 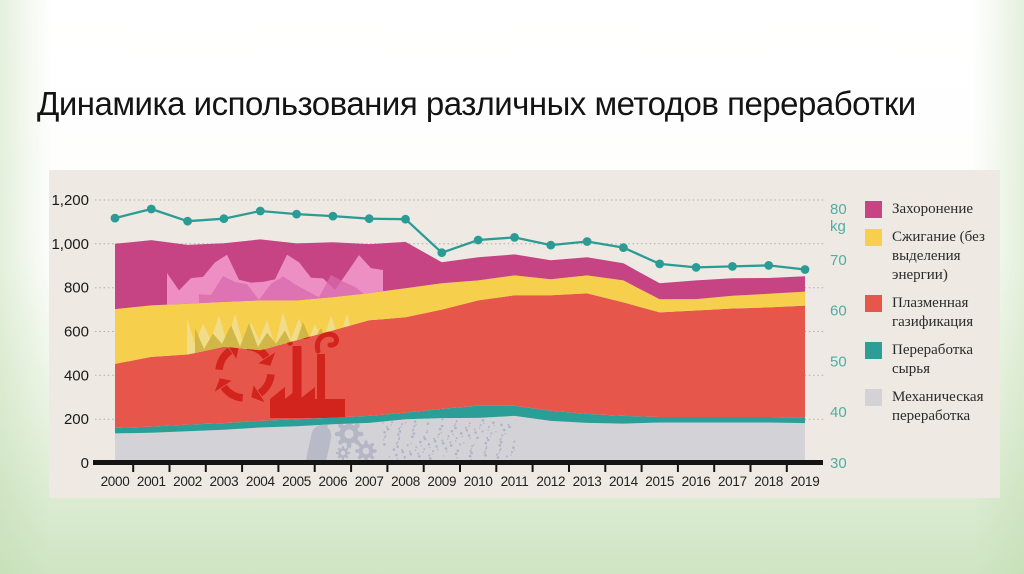 I want to click on x-tick-label: 2000, so click(x=115, y=481).